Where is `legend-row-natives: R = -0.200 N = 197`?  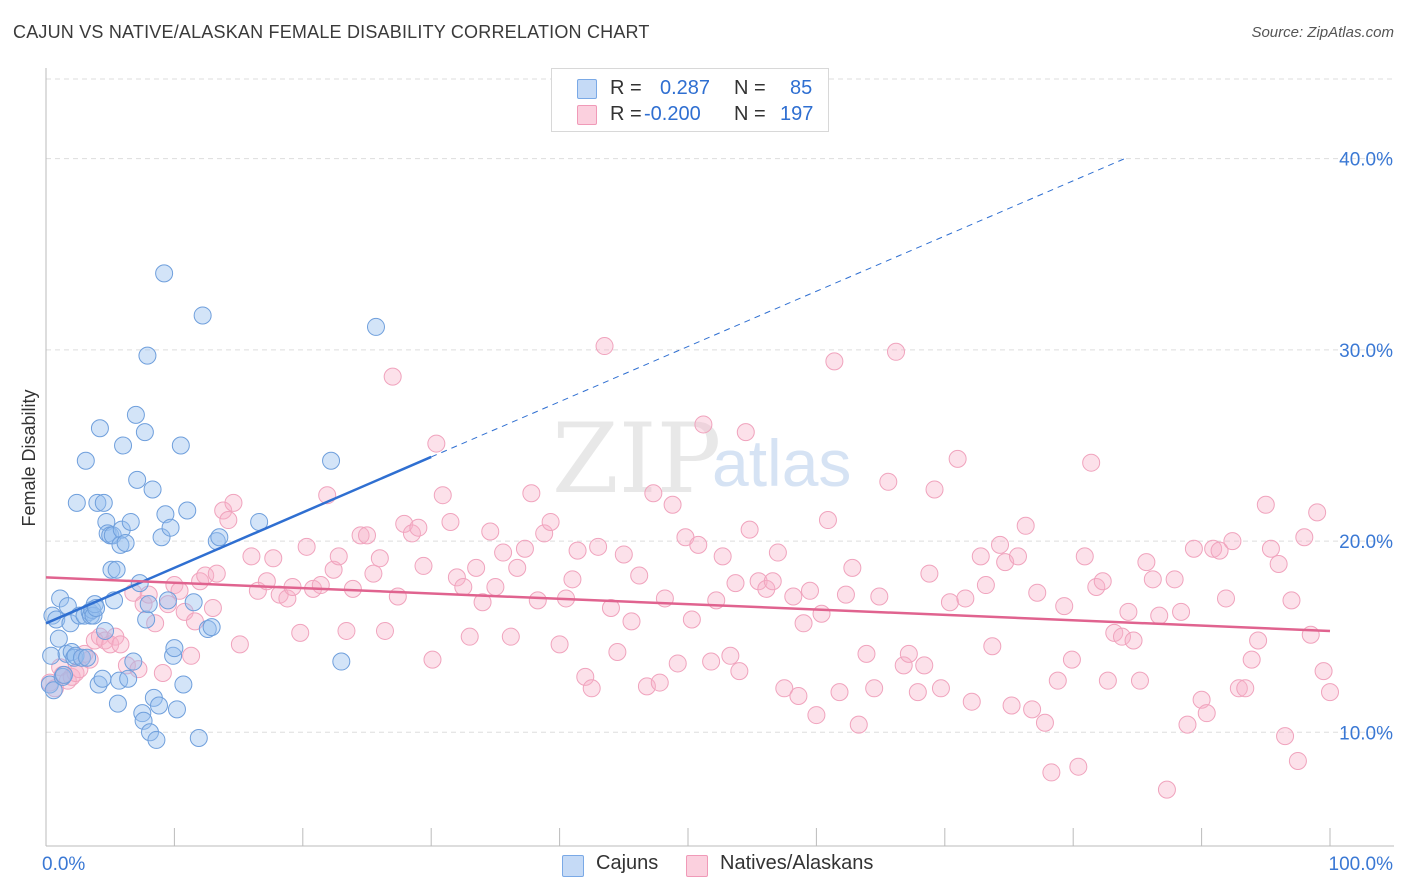
legend-row-natives: R = -0.200 N = 197 is located at coordinates (690, 114).